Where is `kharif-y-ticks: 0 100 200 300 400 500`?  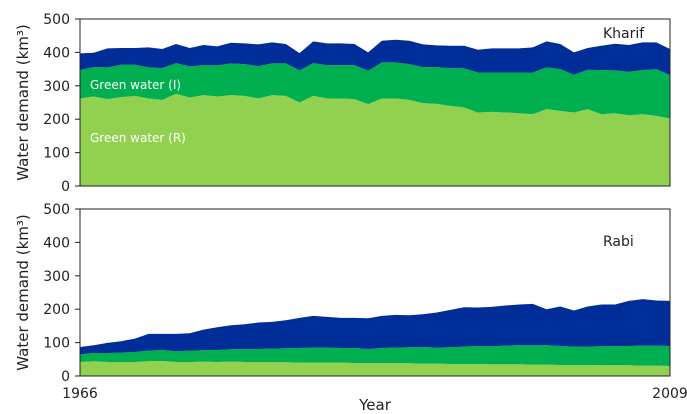 kharif-y-ticks: 0 100 200 300 400 500 is located at coordinates (61, 103).